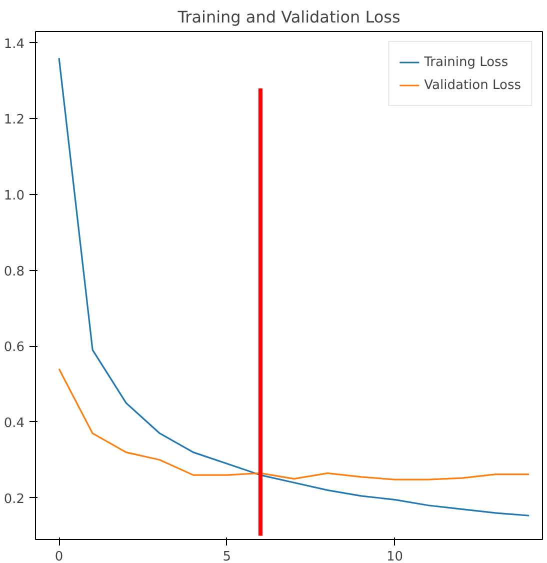  I want to click on y-tick-label: 0.6, so click(14, 348).